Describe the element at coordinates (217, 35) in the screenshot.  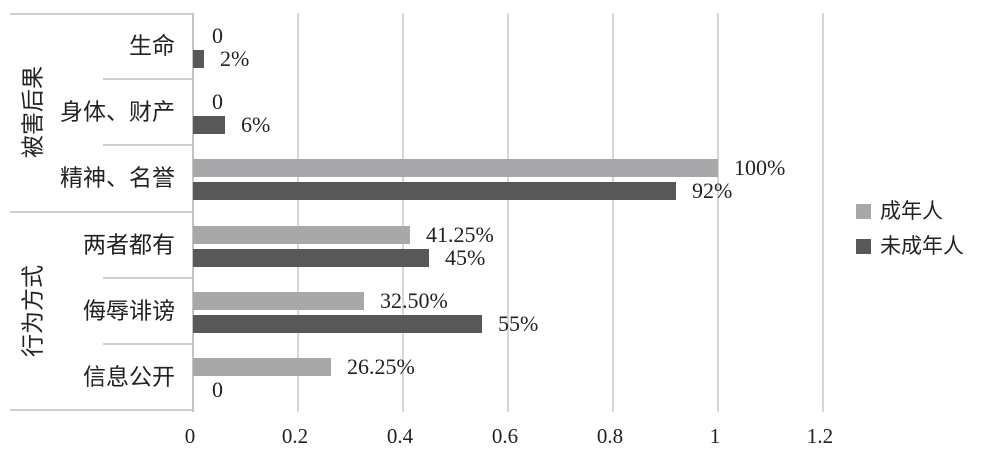
I see `data-label-0-0: 0` at that location.